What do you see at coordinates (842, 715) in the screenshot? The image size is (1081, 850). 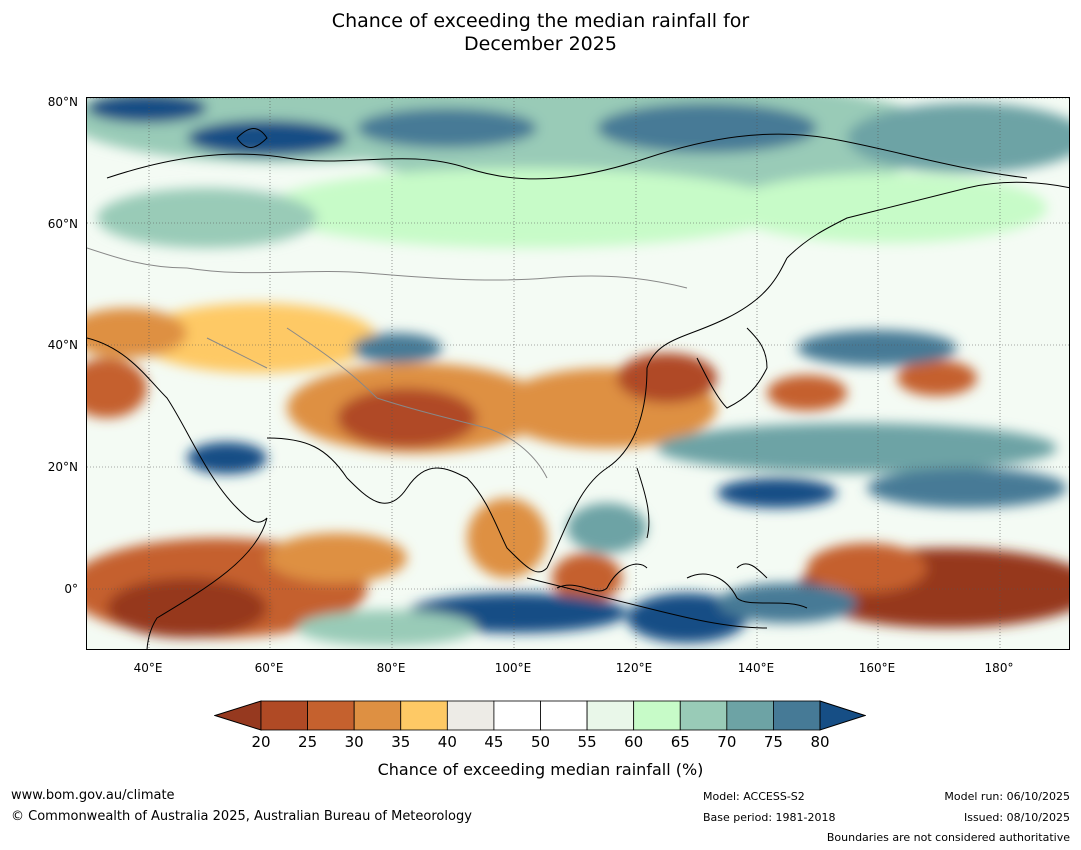 I see `colorbar-over-arrow` at bounding box center [842, 715].